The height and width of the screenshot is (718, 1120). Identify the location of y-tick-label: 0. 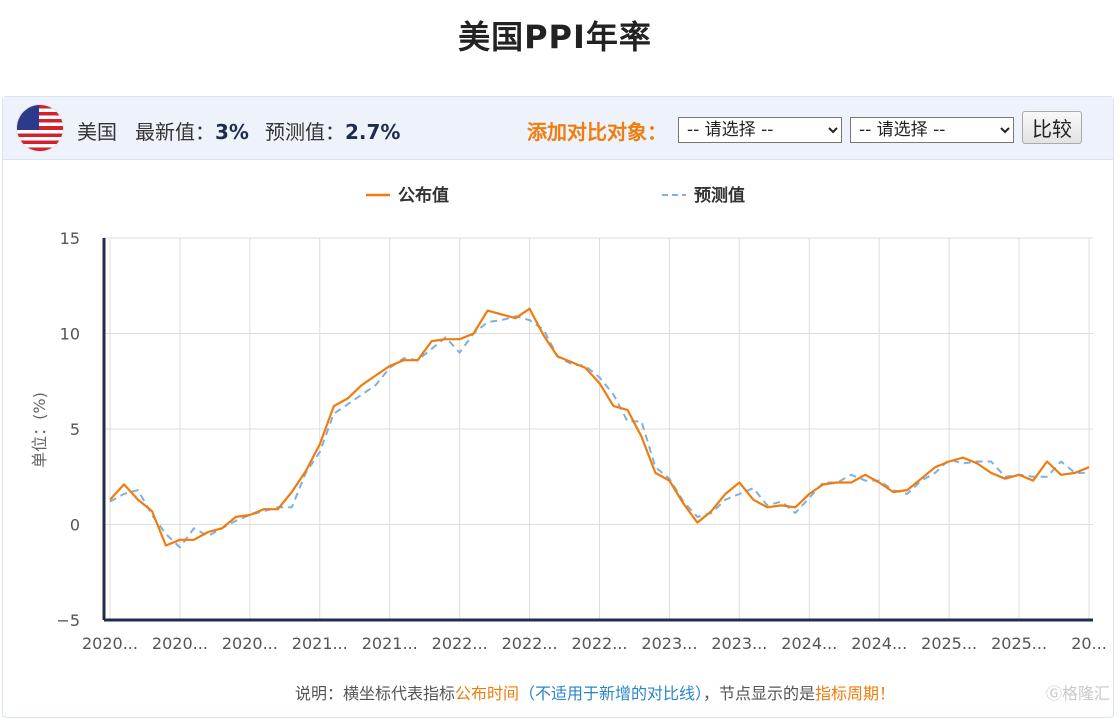
(75, 525).